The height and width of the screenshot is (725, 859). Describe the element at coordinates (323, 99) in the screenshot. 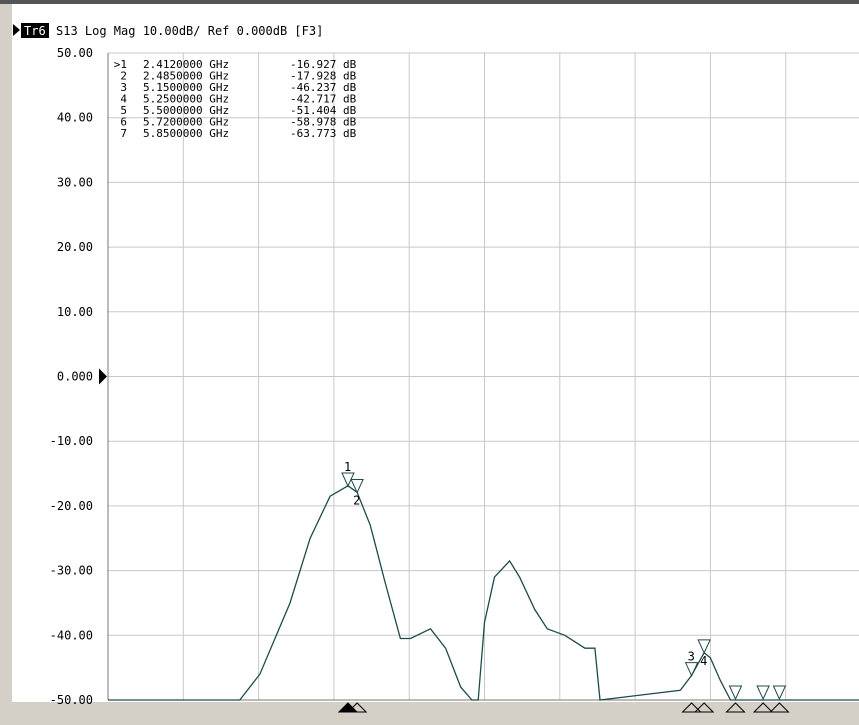

I see `marker-value: -42.717 dB` at that location.